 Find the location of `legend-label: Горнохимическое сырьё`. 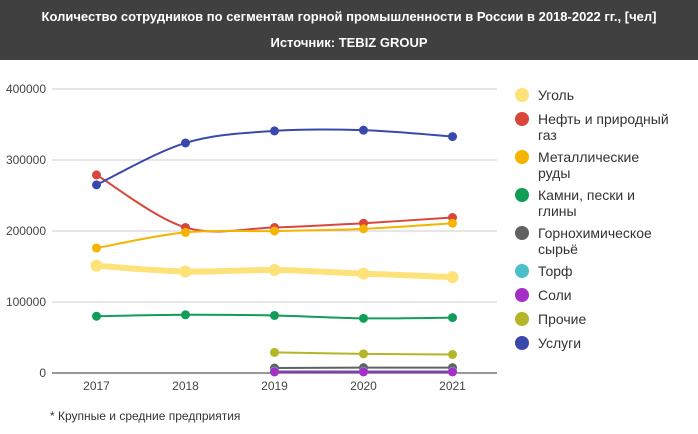

legend-label: Горнохимическое сырьё is located at coordinates (595, 241).